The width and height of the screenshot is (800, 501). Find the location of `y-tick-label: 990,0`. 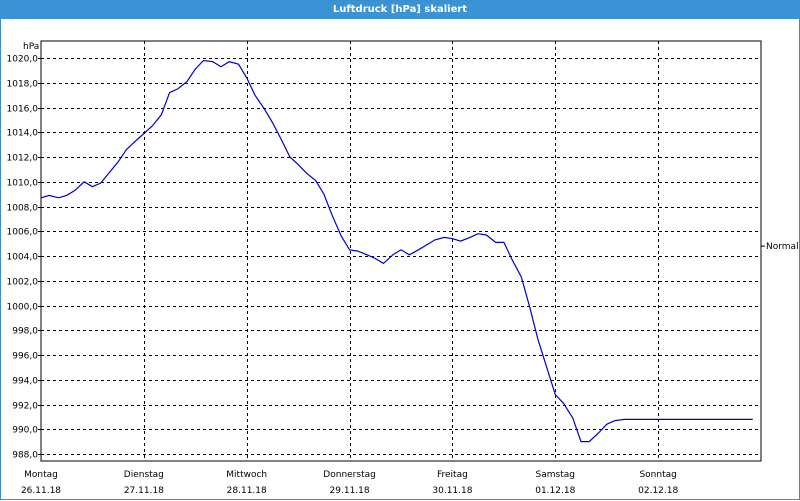

y-tick-label: 990,0 is located at coordinates (25, 431).